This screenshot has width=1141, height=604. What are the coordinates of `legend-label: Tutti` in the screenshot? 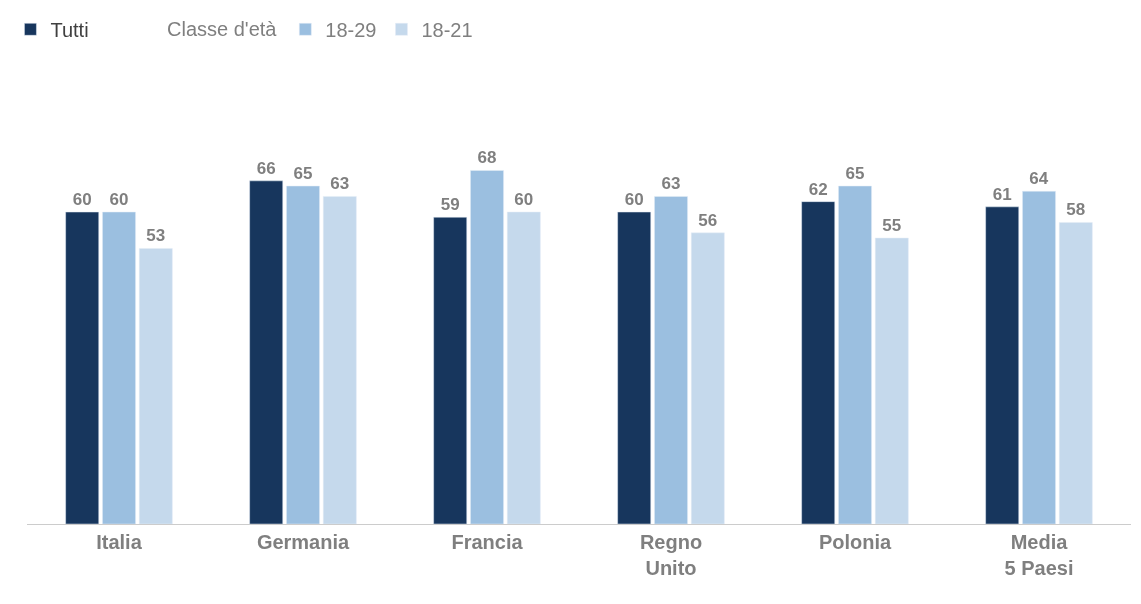 It's located at (69, 30).